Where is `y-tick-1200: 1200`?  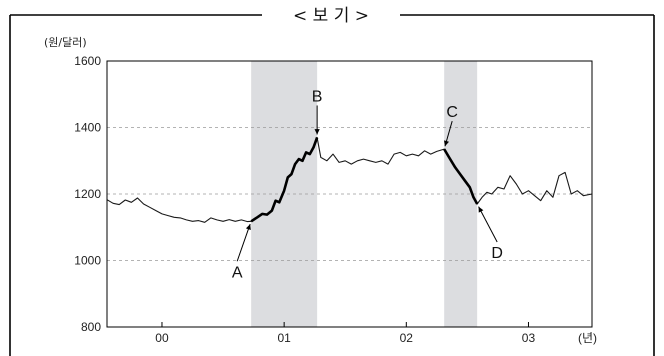 y-tick-1200: 1200 is located at coordinates (87, 194).